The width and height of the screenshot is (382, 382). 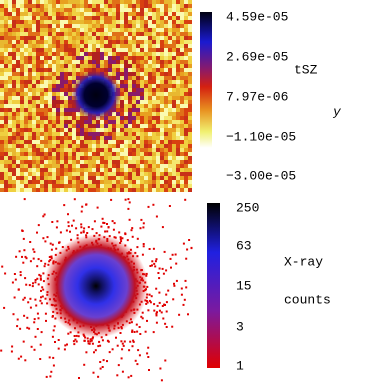 What do you see at coordinates (257, 16) in the screenshot?
I see `colorbar-tick: 4.59e-05` at bounding box center [257, 16].